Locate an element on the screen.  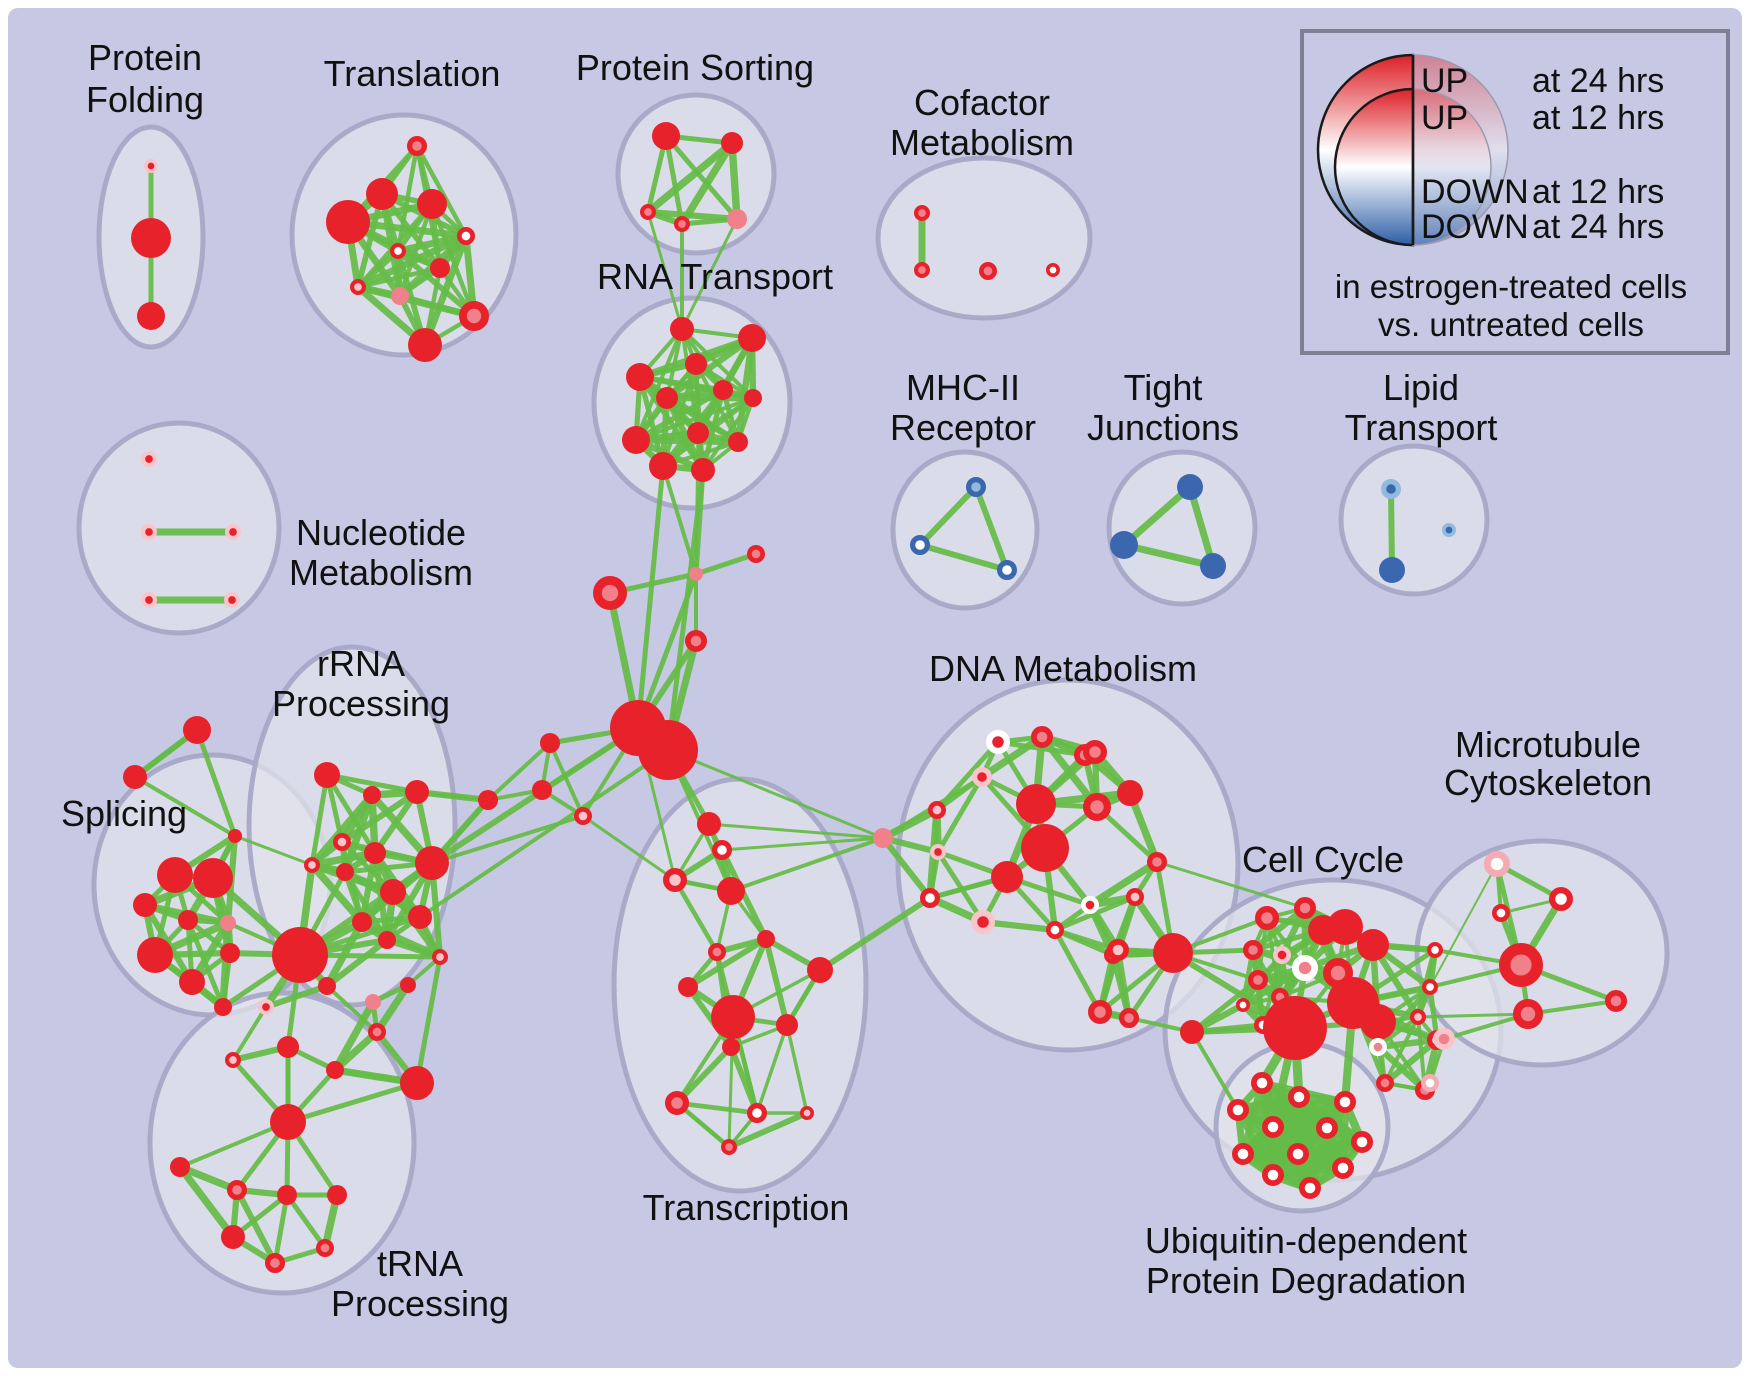
network-node-tight-junctions is located at coordinates (1213, 566).